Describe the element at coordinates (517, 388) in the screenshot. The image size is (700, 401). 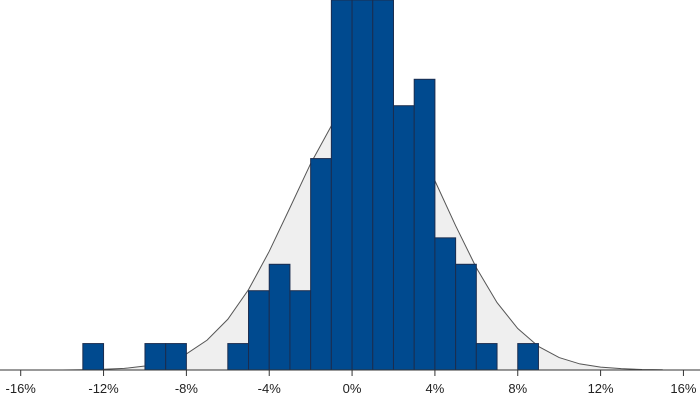
I see `x-tick-label: 8%` at that location.